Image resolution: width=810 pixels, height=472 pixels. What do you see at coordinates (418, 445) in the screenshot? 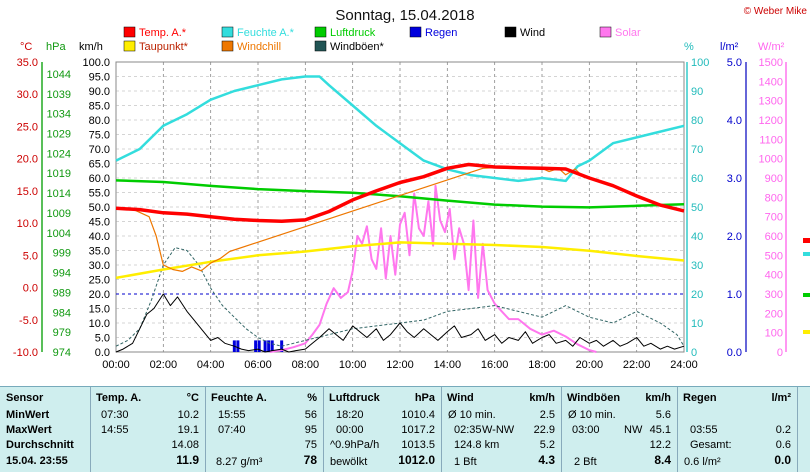
I see `pressure-avg: 1013.5` at bounding box center [418, 445].